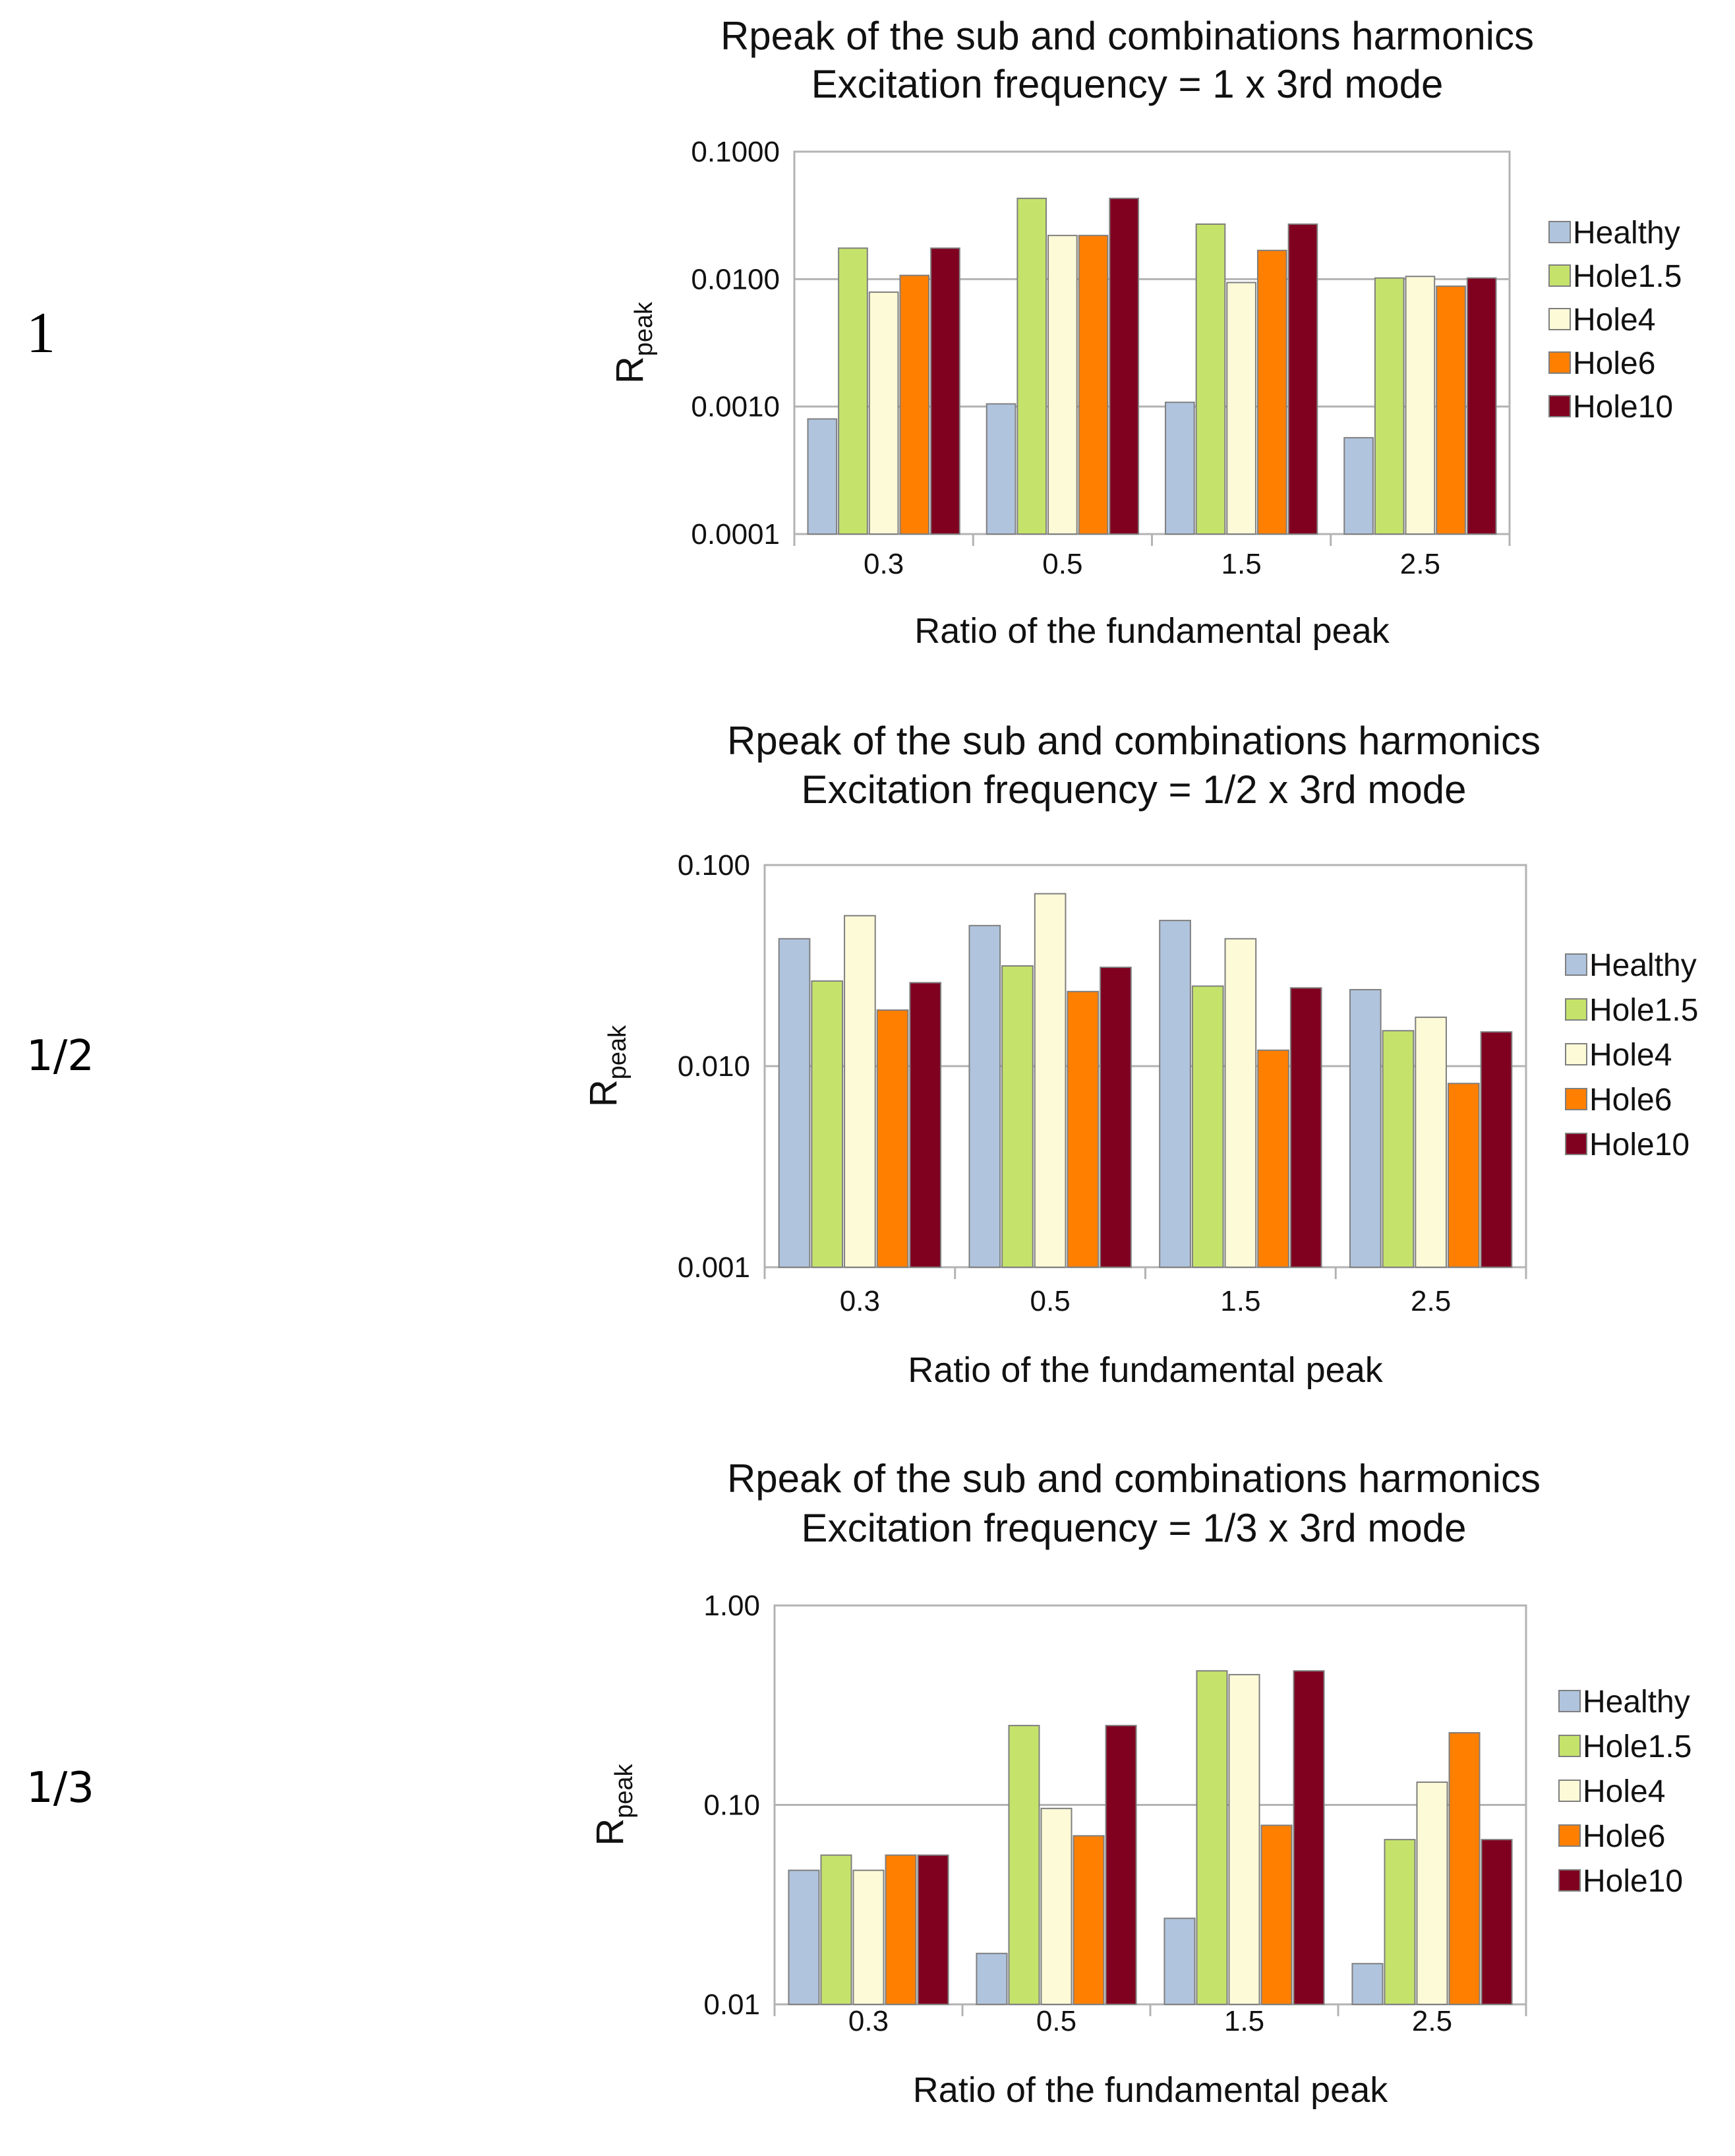  Describe the element at coordinates (714, 1066) in the screenshot. I see `y-tick-label: 0.010` at that location.